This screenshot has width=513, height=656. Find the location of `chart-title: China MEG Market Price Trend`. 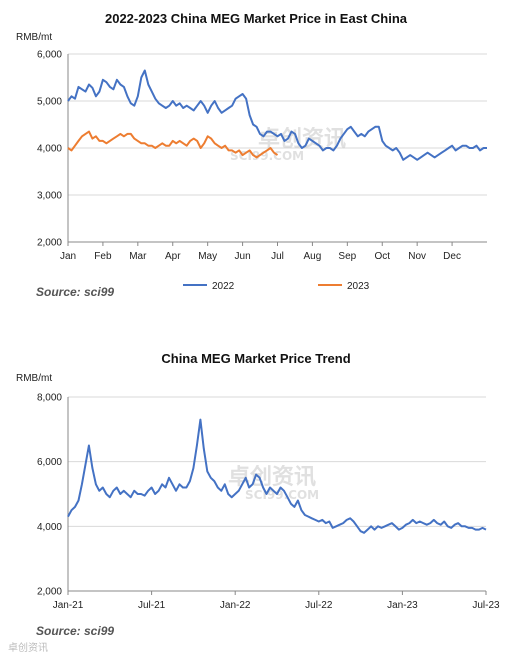

chart-title: China MEG Market Price Trend is located at coordinates (255, 358).